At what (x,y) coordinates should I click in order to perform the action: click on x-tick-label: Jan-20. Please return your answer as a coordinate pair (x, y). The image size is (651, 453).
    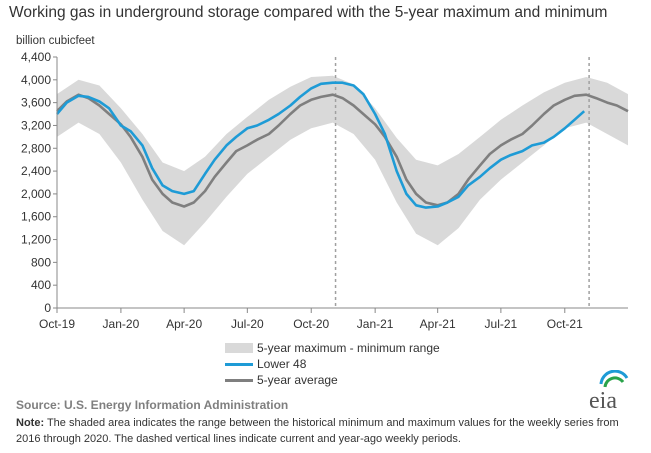
    Looking at the image, I should click on (121, 324).